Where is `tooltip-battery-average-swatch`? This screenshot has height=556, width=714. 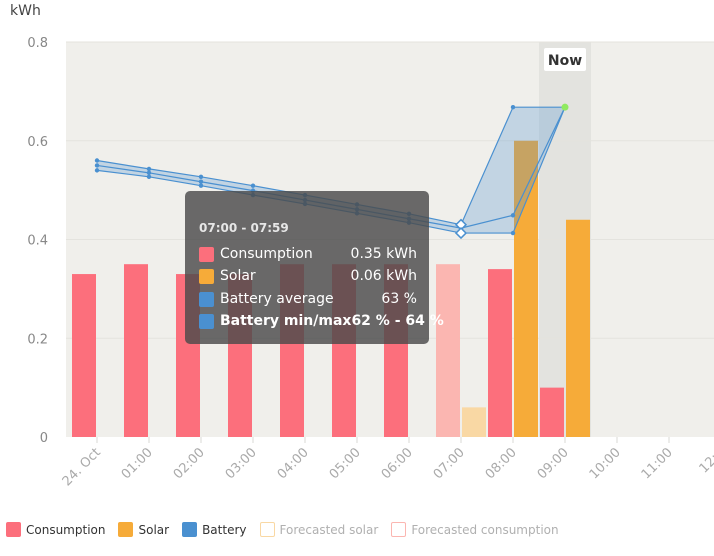 tooltip-battery-average-swatch is located at coordinates (206, 299).